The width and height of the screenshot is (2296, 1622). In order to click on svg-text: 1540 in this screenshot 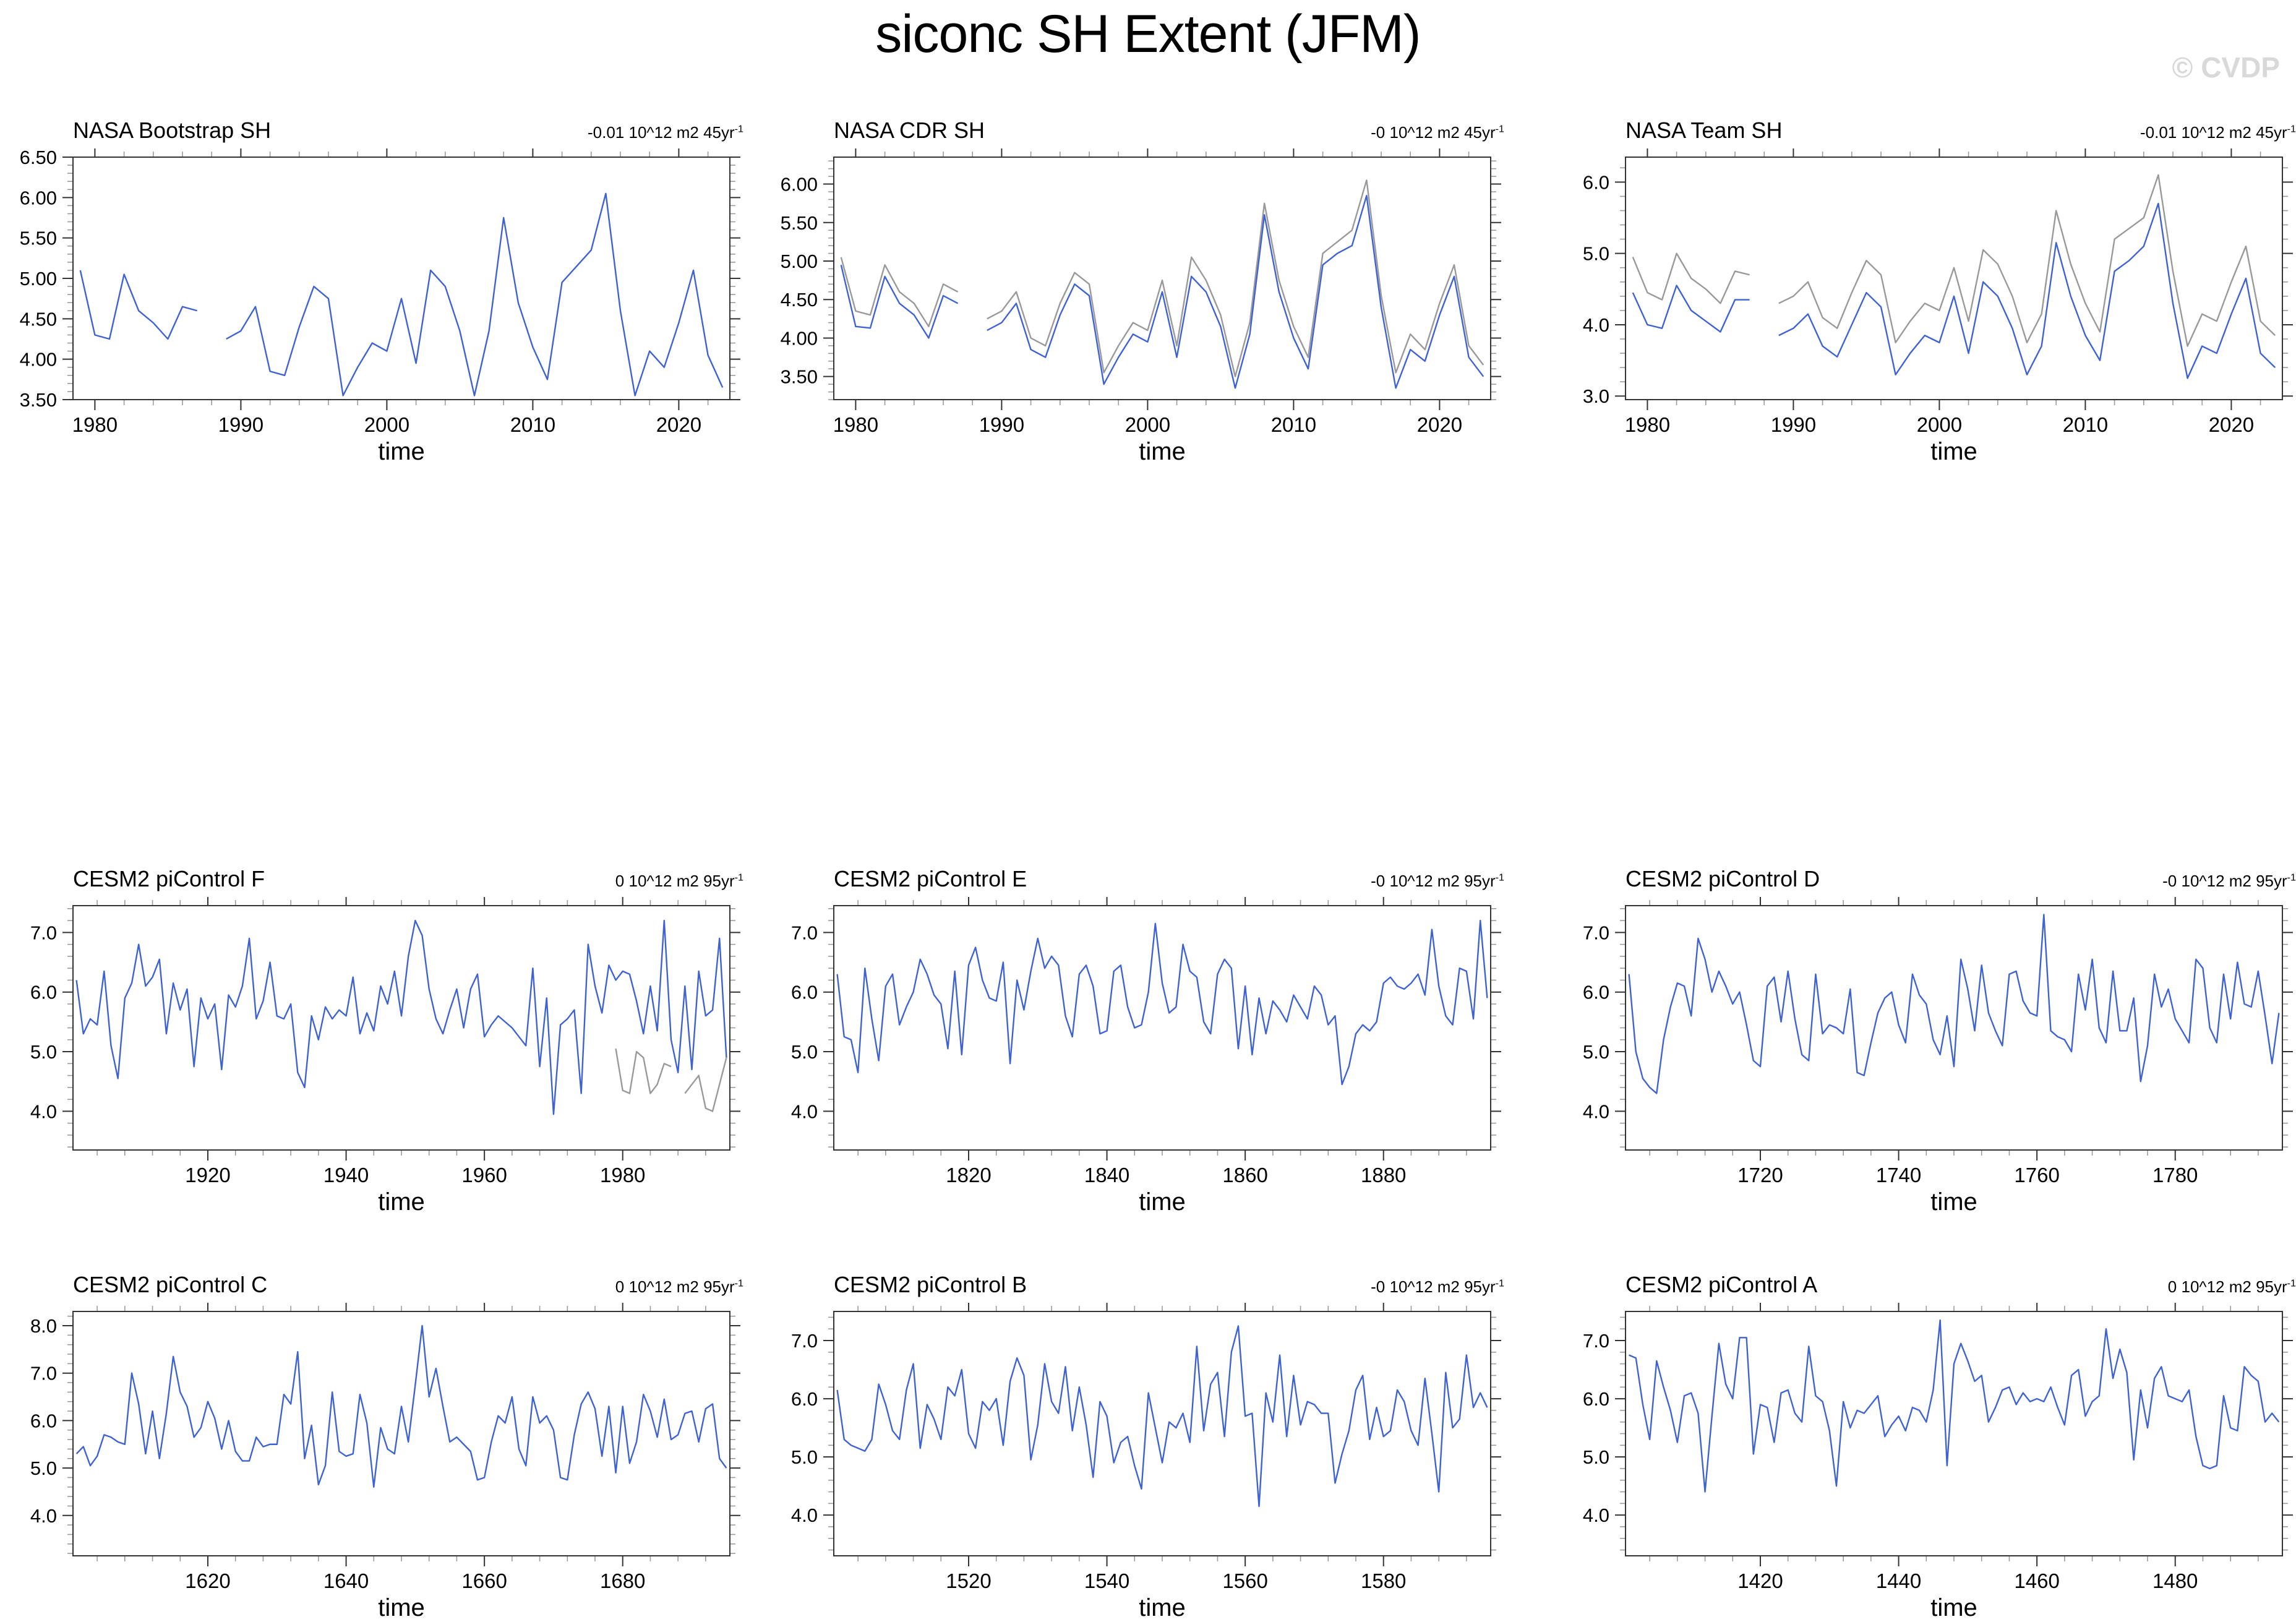, I will do `click(1106, 1581)`.